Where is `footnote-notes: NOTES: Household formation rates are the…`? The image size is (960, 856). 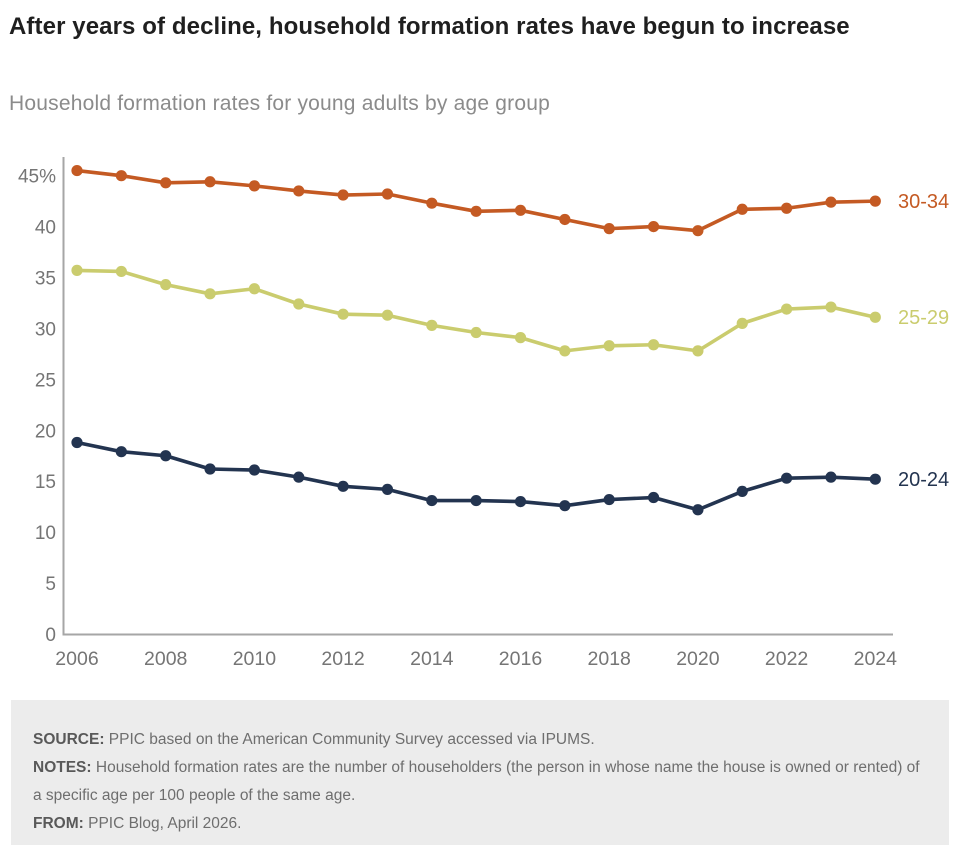 footnote-notes: NOTES: Household formation rates are the… is located at coordinates (480, 782).